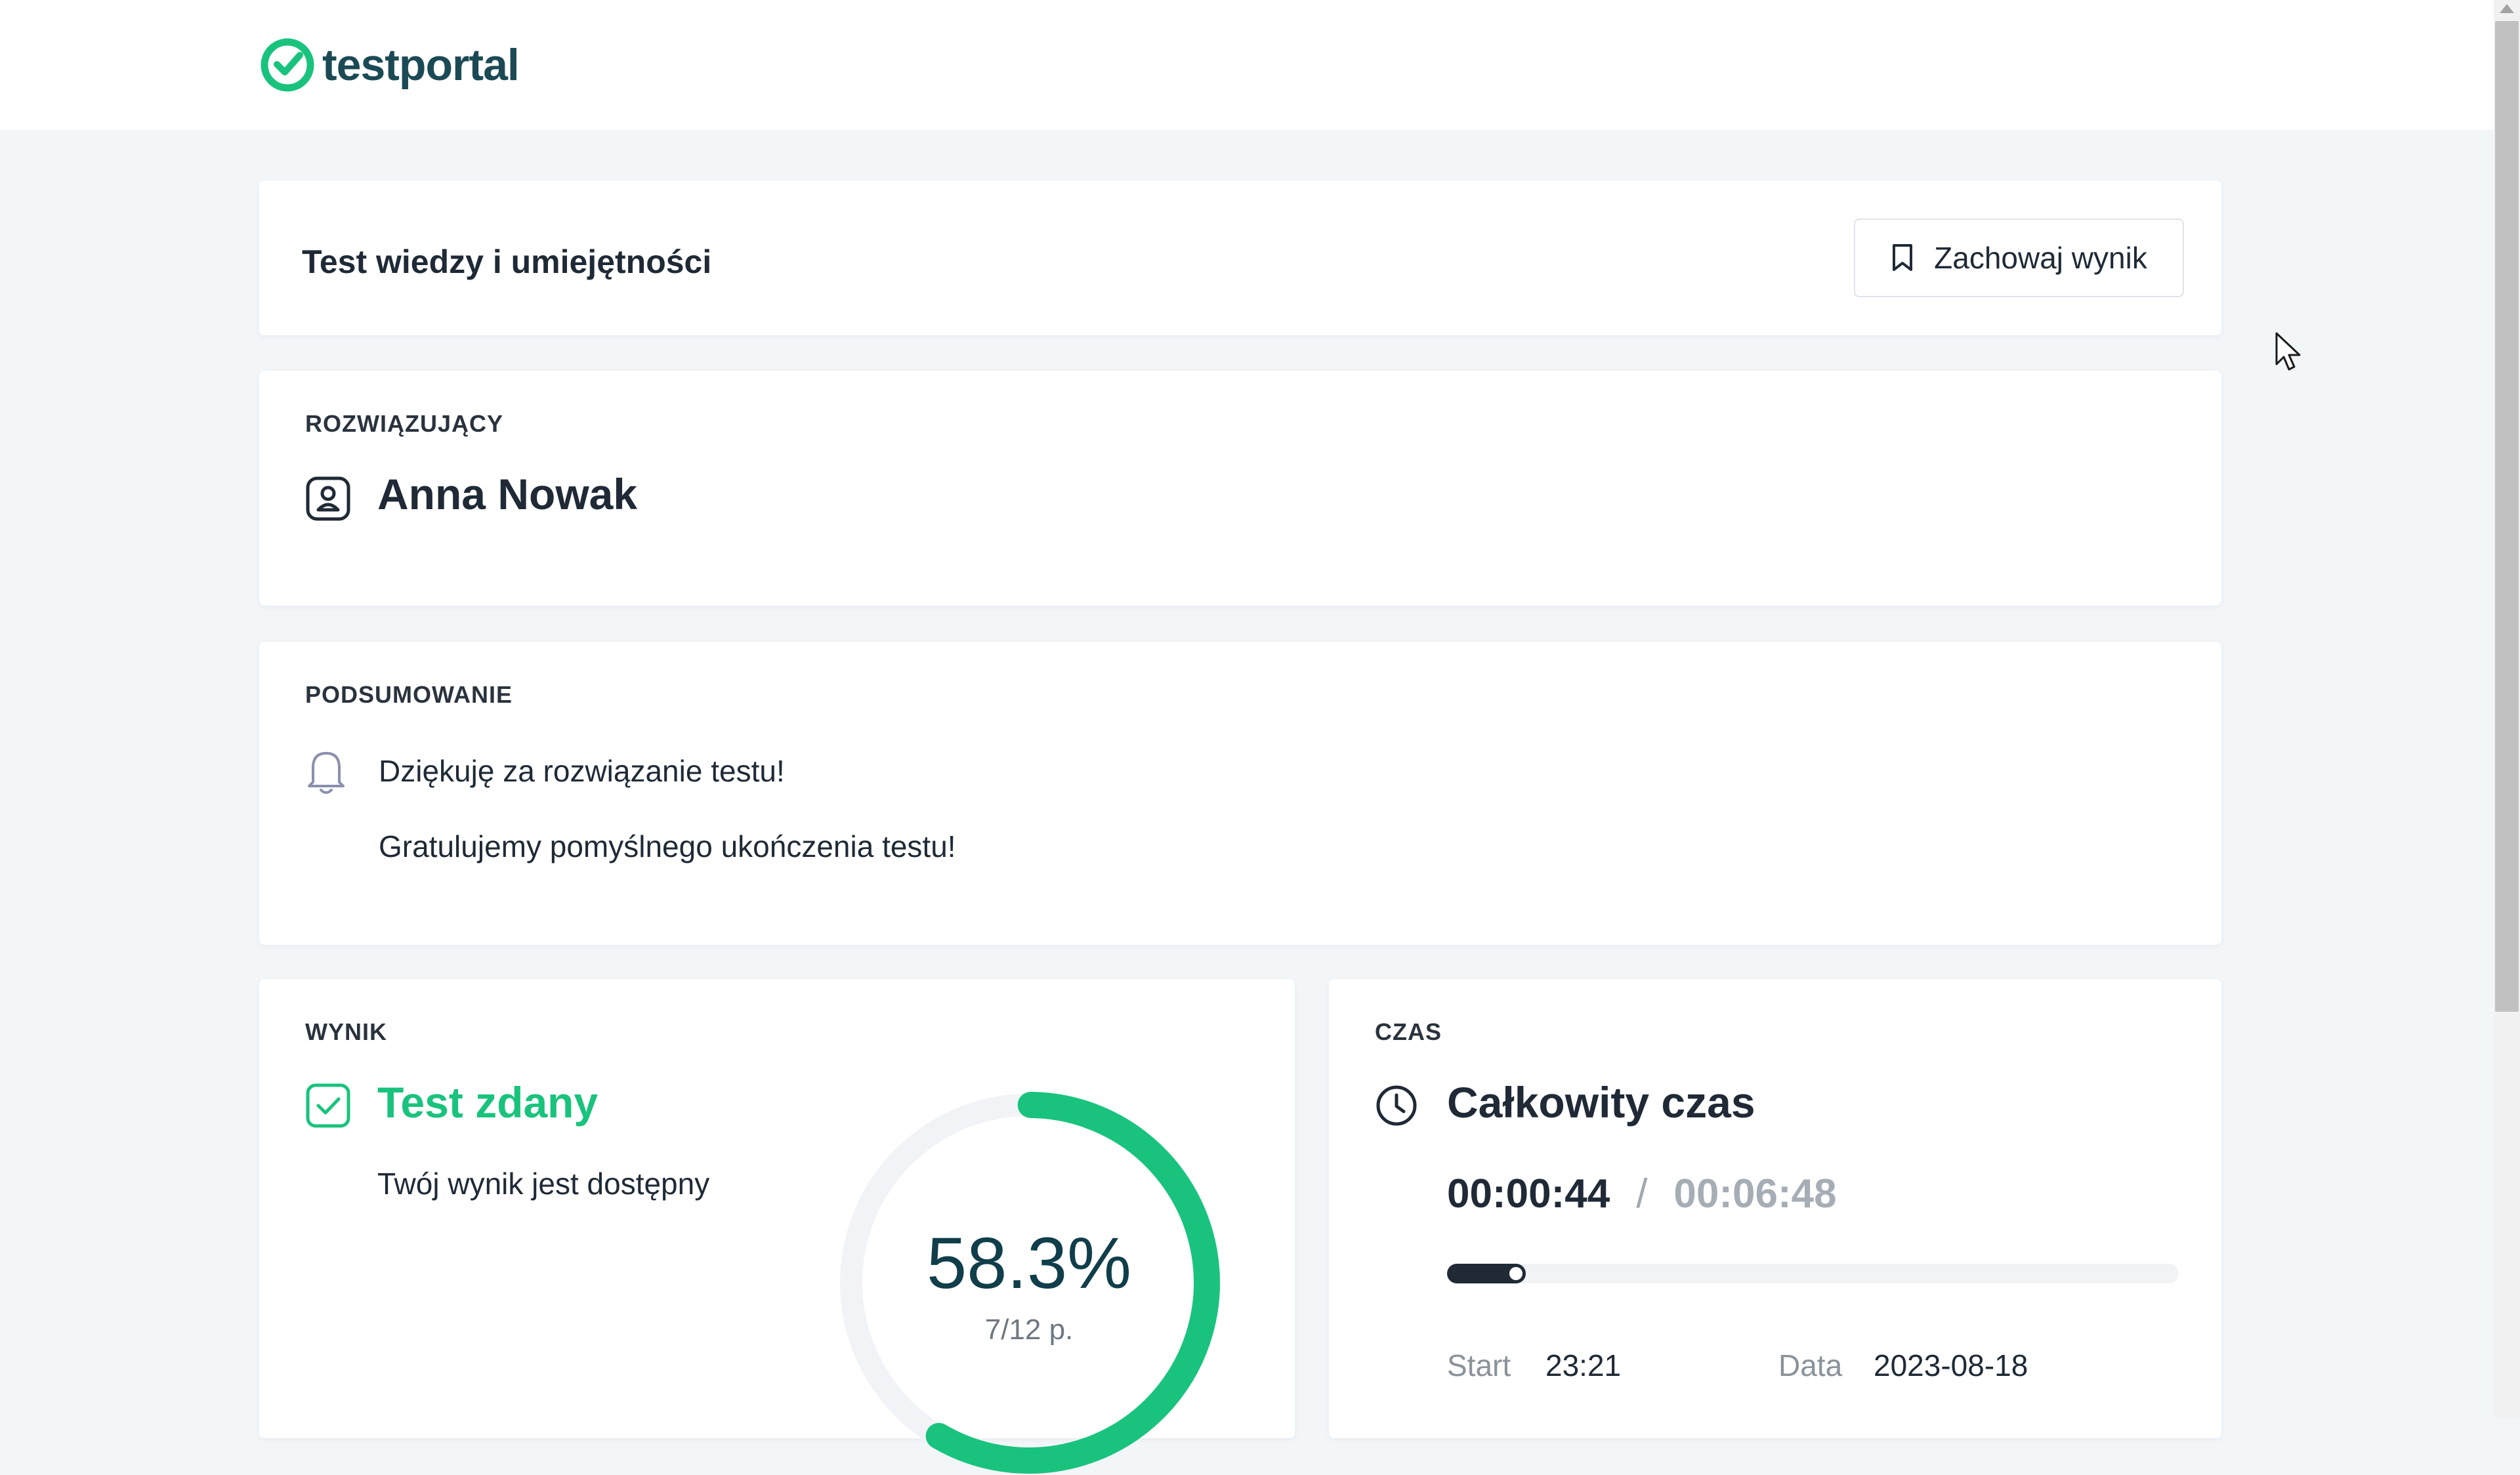 This screenshot has height=1475, width=2520. I want to click on score-points: 7/12 p., so click(1029, 1330).